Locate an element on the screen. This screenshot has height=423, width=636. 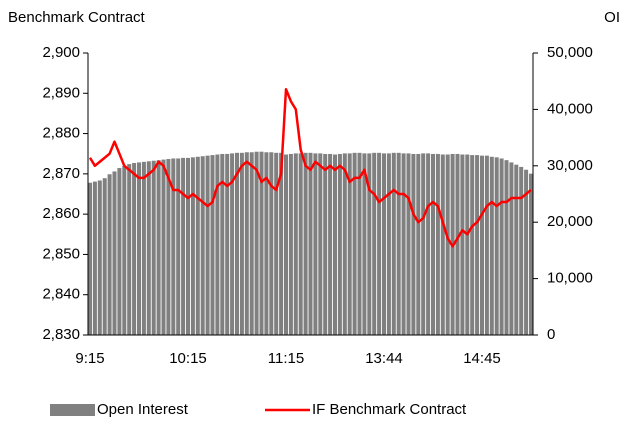
y2-tick-label: 40,000 is located at coordinates (570, 108).